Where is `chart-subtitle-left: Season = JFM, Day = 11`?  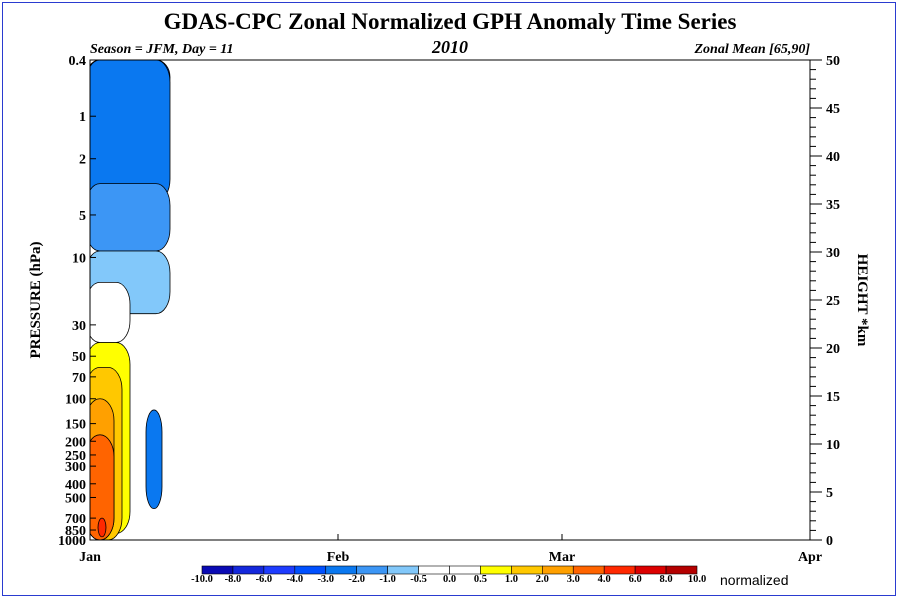
chart-subtitle-left: Season = JFM, Day = 11 is located at coordinates (162, 49).